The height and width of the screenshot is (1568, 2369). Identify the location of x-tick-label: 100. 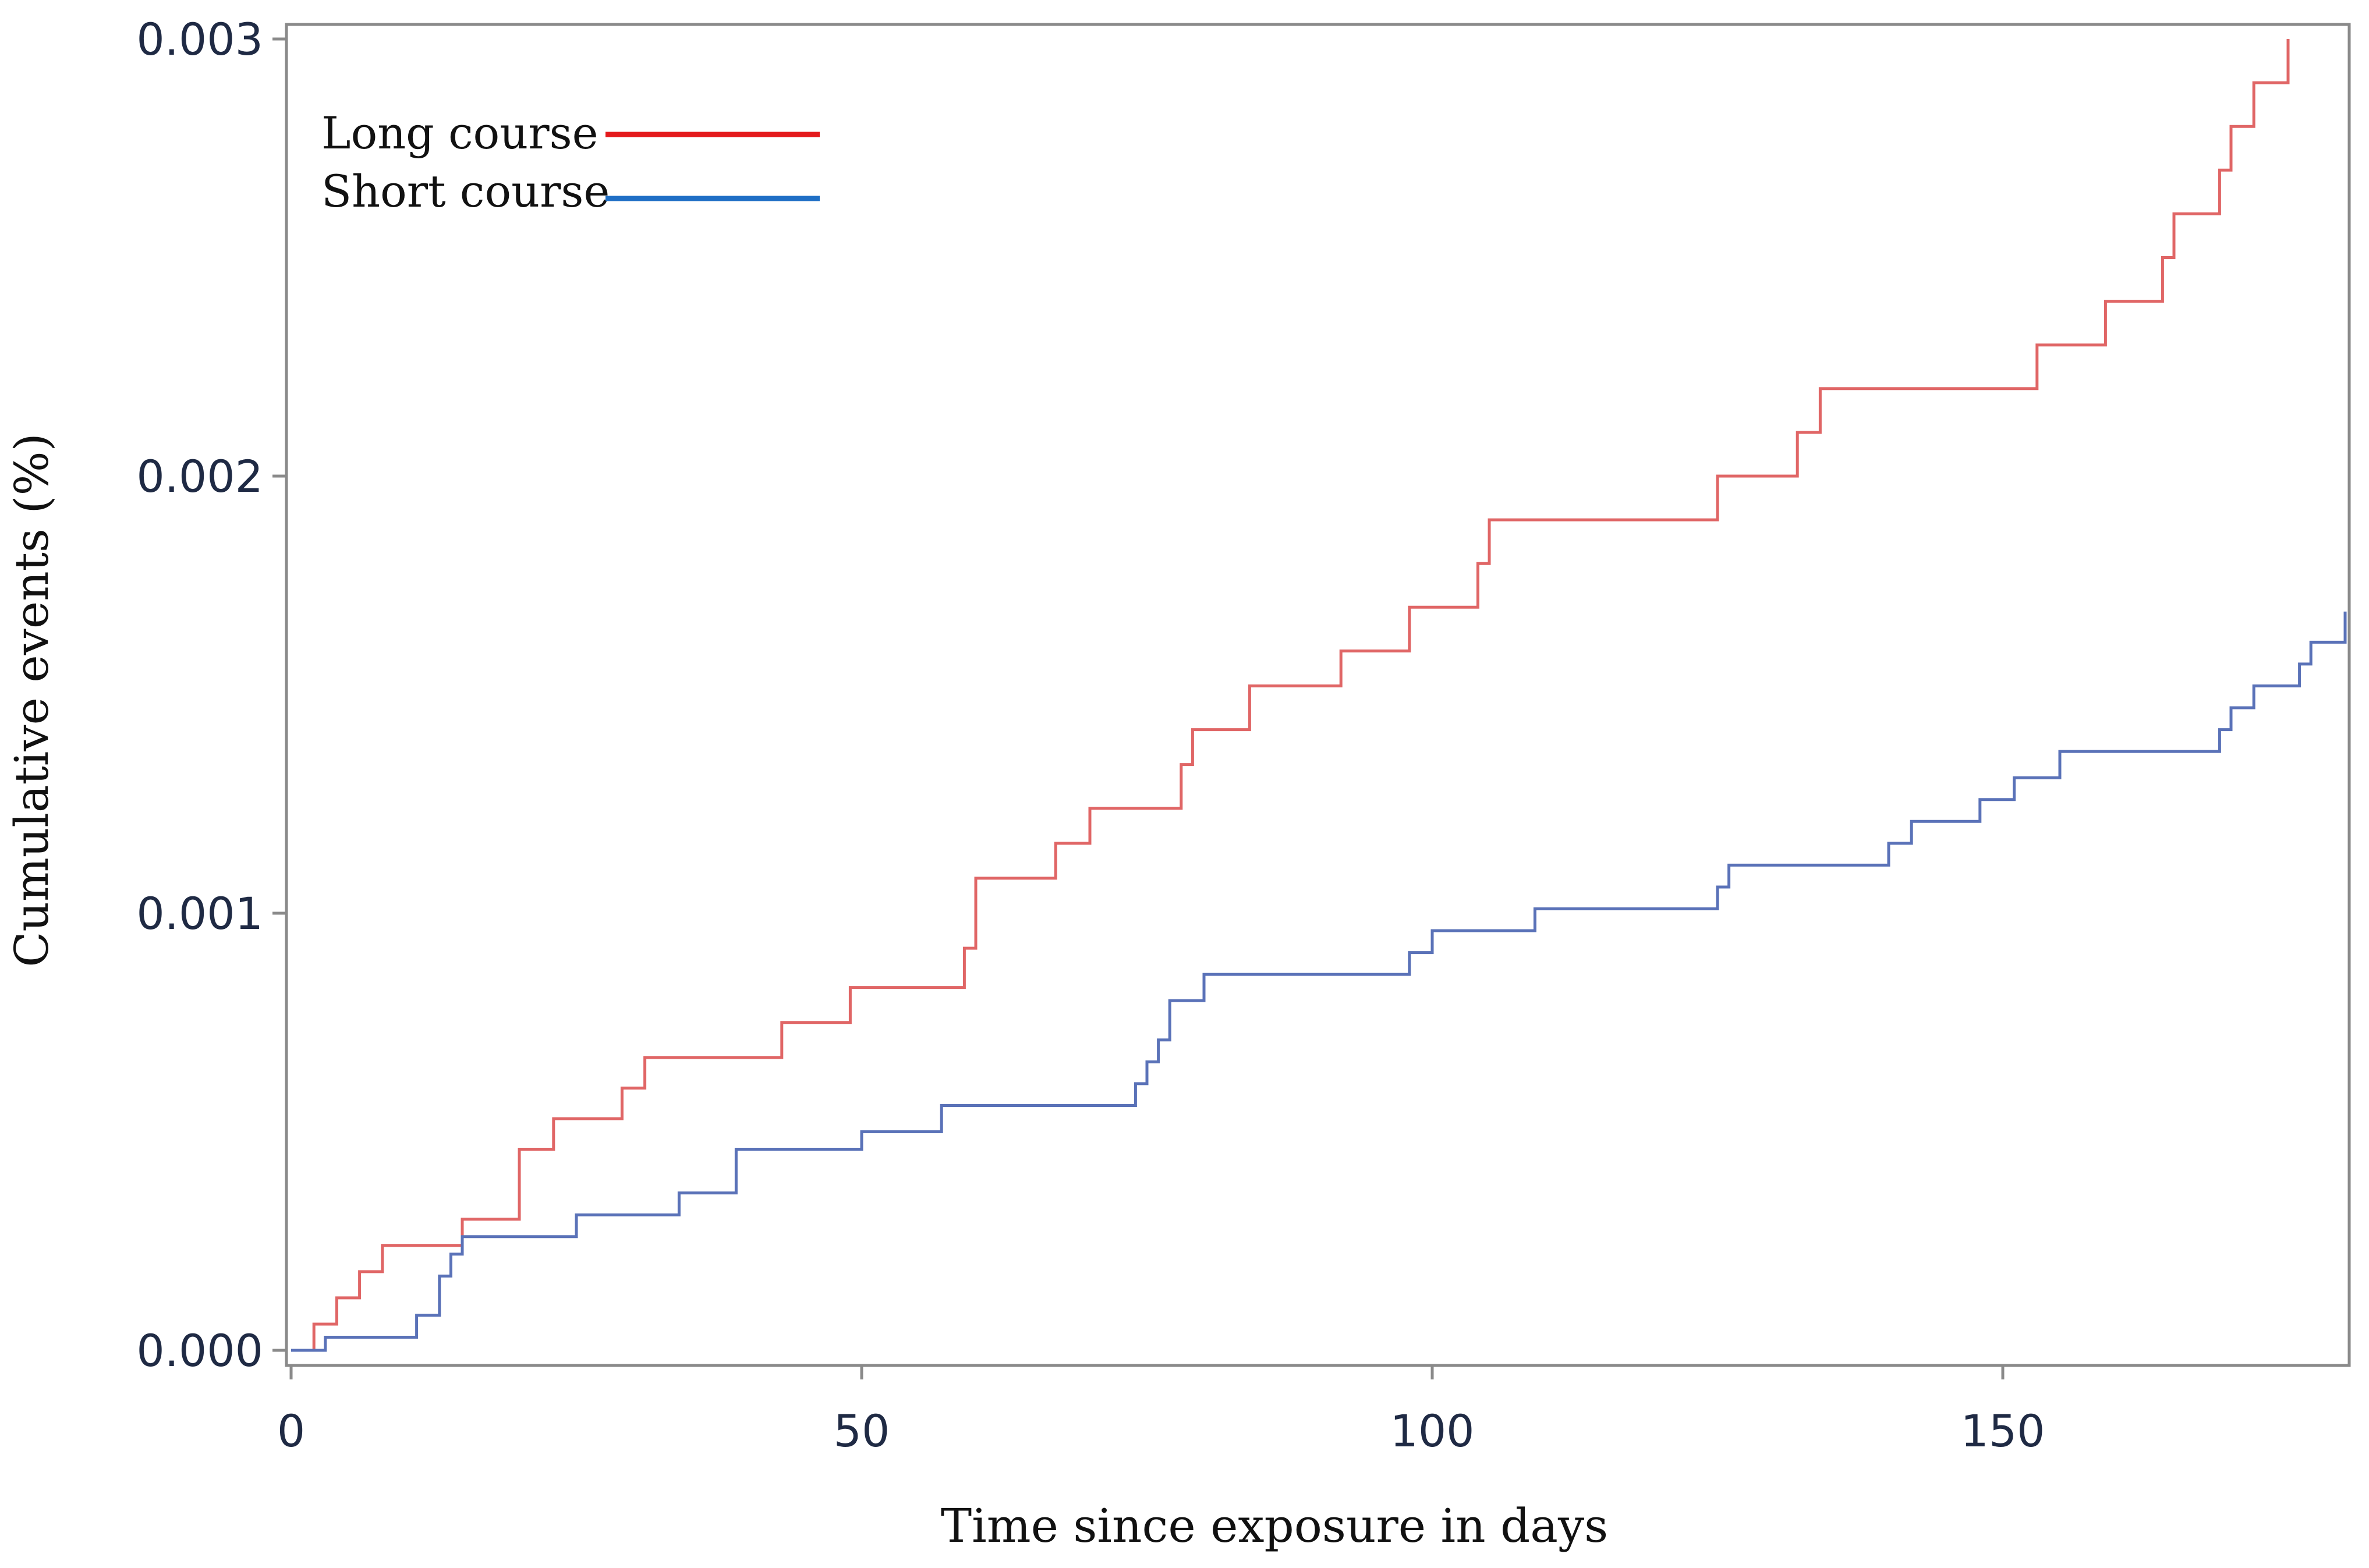
(1432, 1431).